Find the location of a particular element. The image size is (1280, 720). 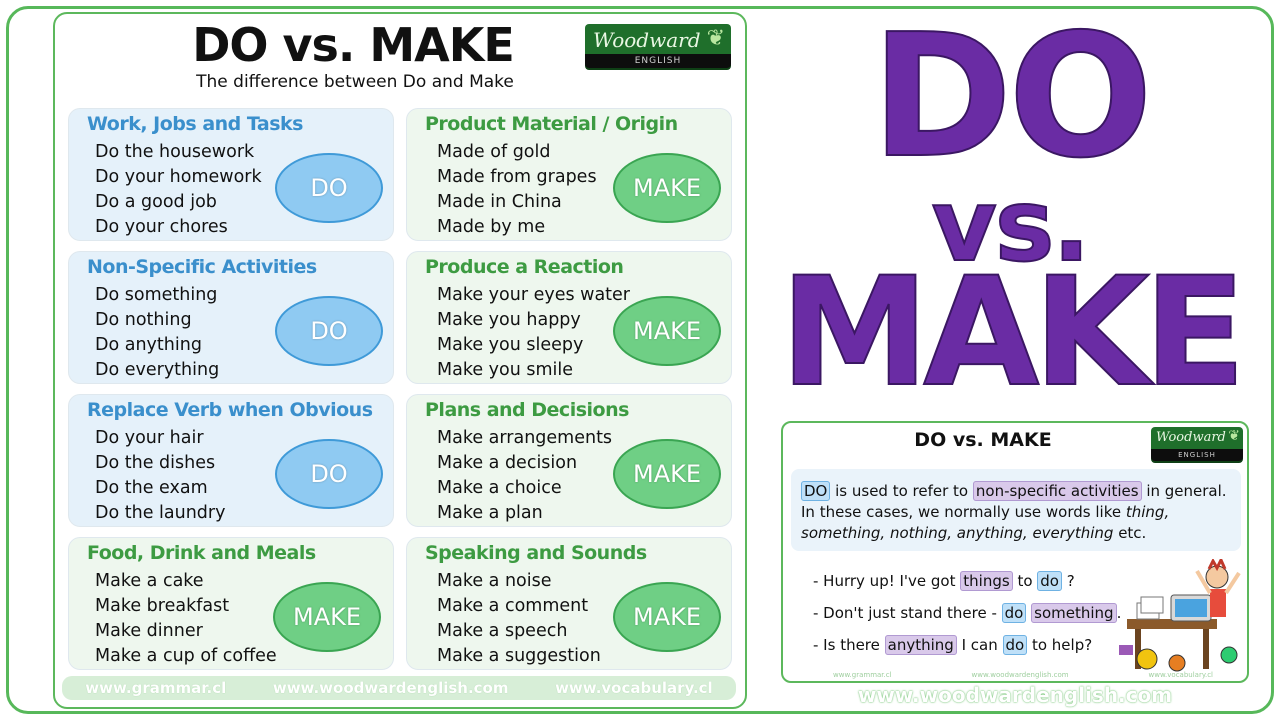

phrase-item: Do the laundry is located at coordinates (160, 513).